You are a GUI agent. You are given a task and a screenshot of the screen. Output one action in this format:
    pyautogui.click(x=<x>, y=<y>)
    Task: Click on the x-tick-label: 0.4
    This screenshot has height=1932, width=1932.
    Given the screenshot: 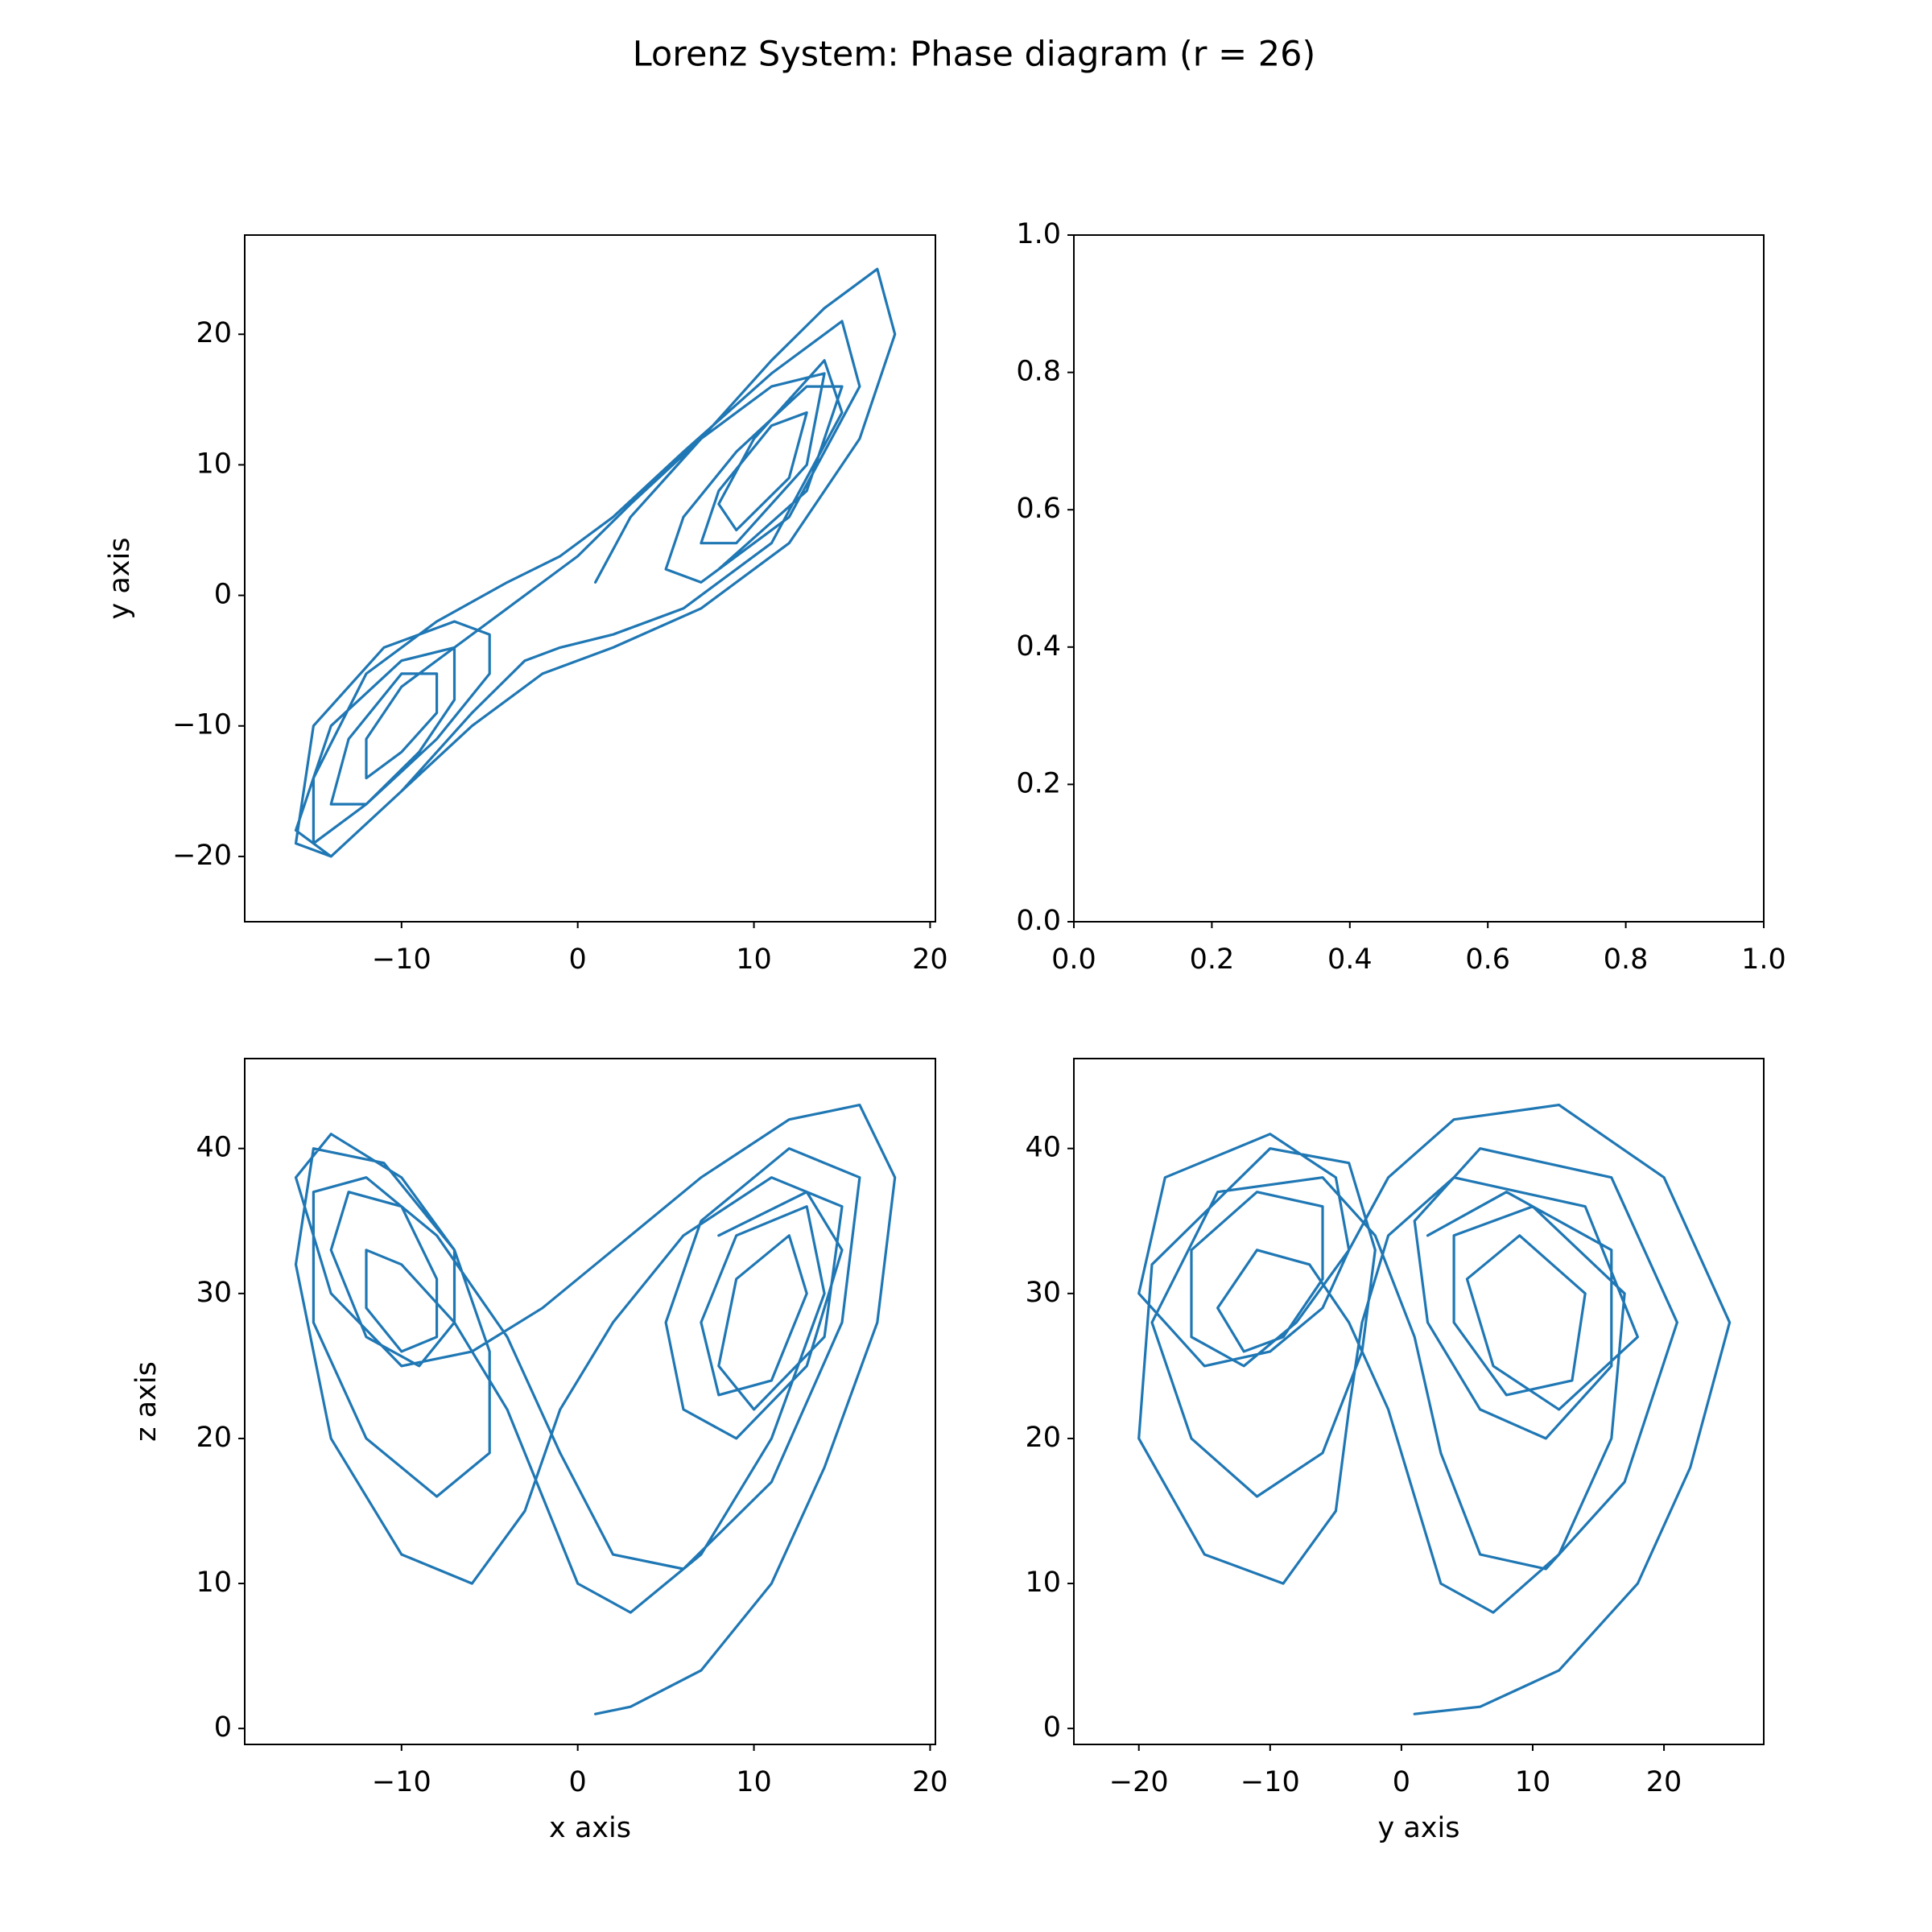 What is the action you would take?
    pyautogui.click(x=1350, y=959)
    